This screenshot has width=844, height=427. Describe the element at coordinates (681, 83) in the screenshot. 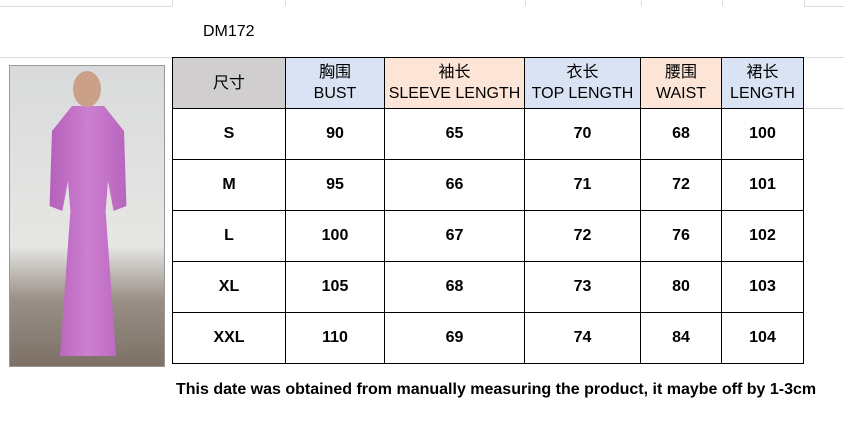

I see `header-waist: 腰围 WAIST` at that location.